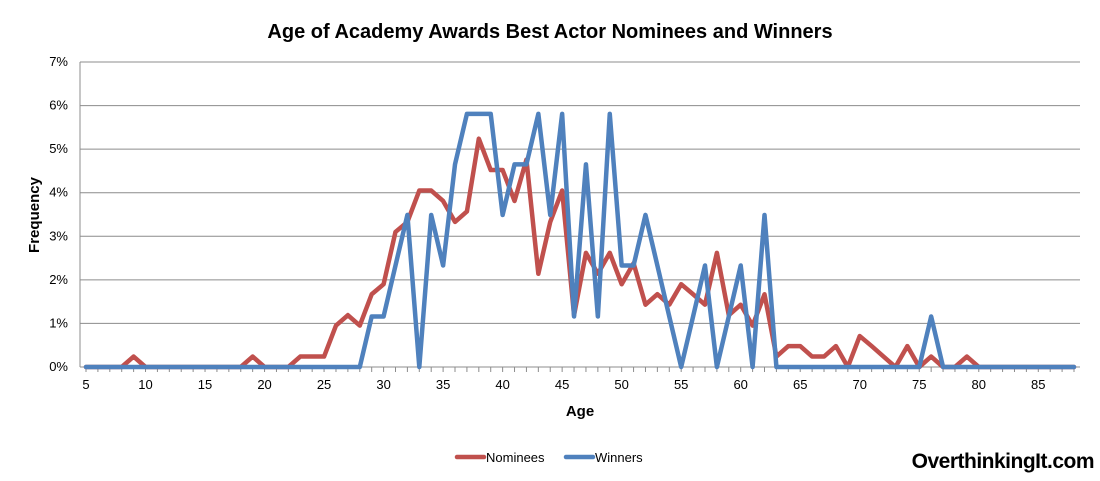 This screenshot has width=1100, height=481. What do you see at coordinates (58, 322) in the screenshot?
I see `y-tick-label: 1%` at bounding box center [58, 322].